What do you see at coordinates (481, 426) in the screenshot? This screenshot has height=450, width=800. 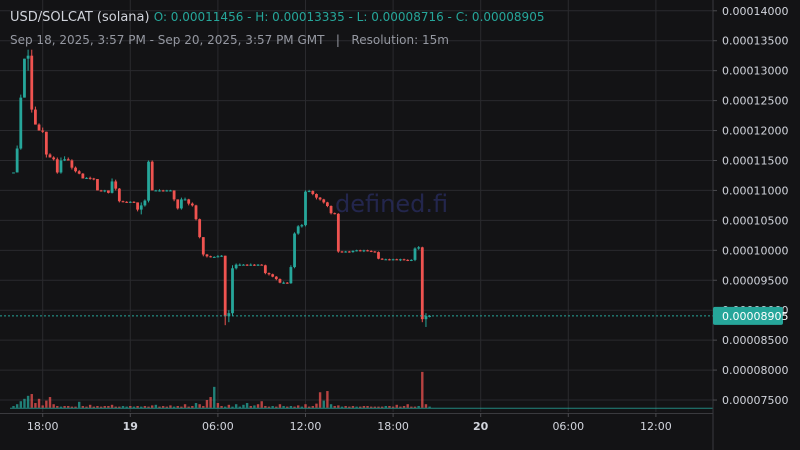 I see `time-tick-label: 20` at bounding box center [481, 426].